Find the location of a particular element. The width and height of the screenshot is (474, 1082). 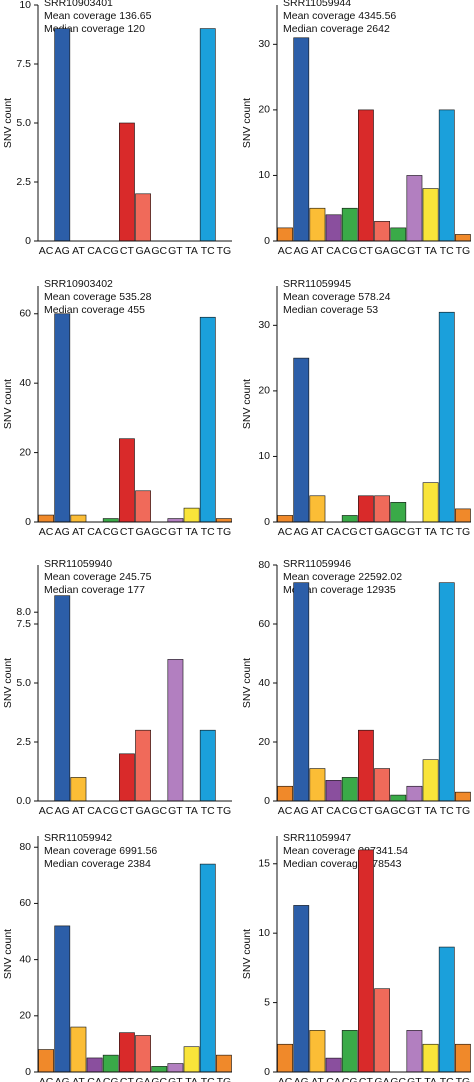

y-tick-label: 0.0 is located at coordinates (23, 801).